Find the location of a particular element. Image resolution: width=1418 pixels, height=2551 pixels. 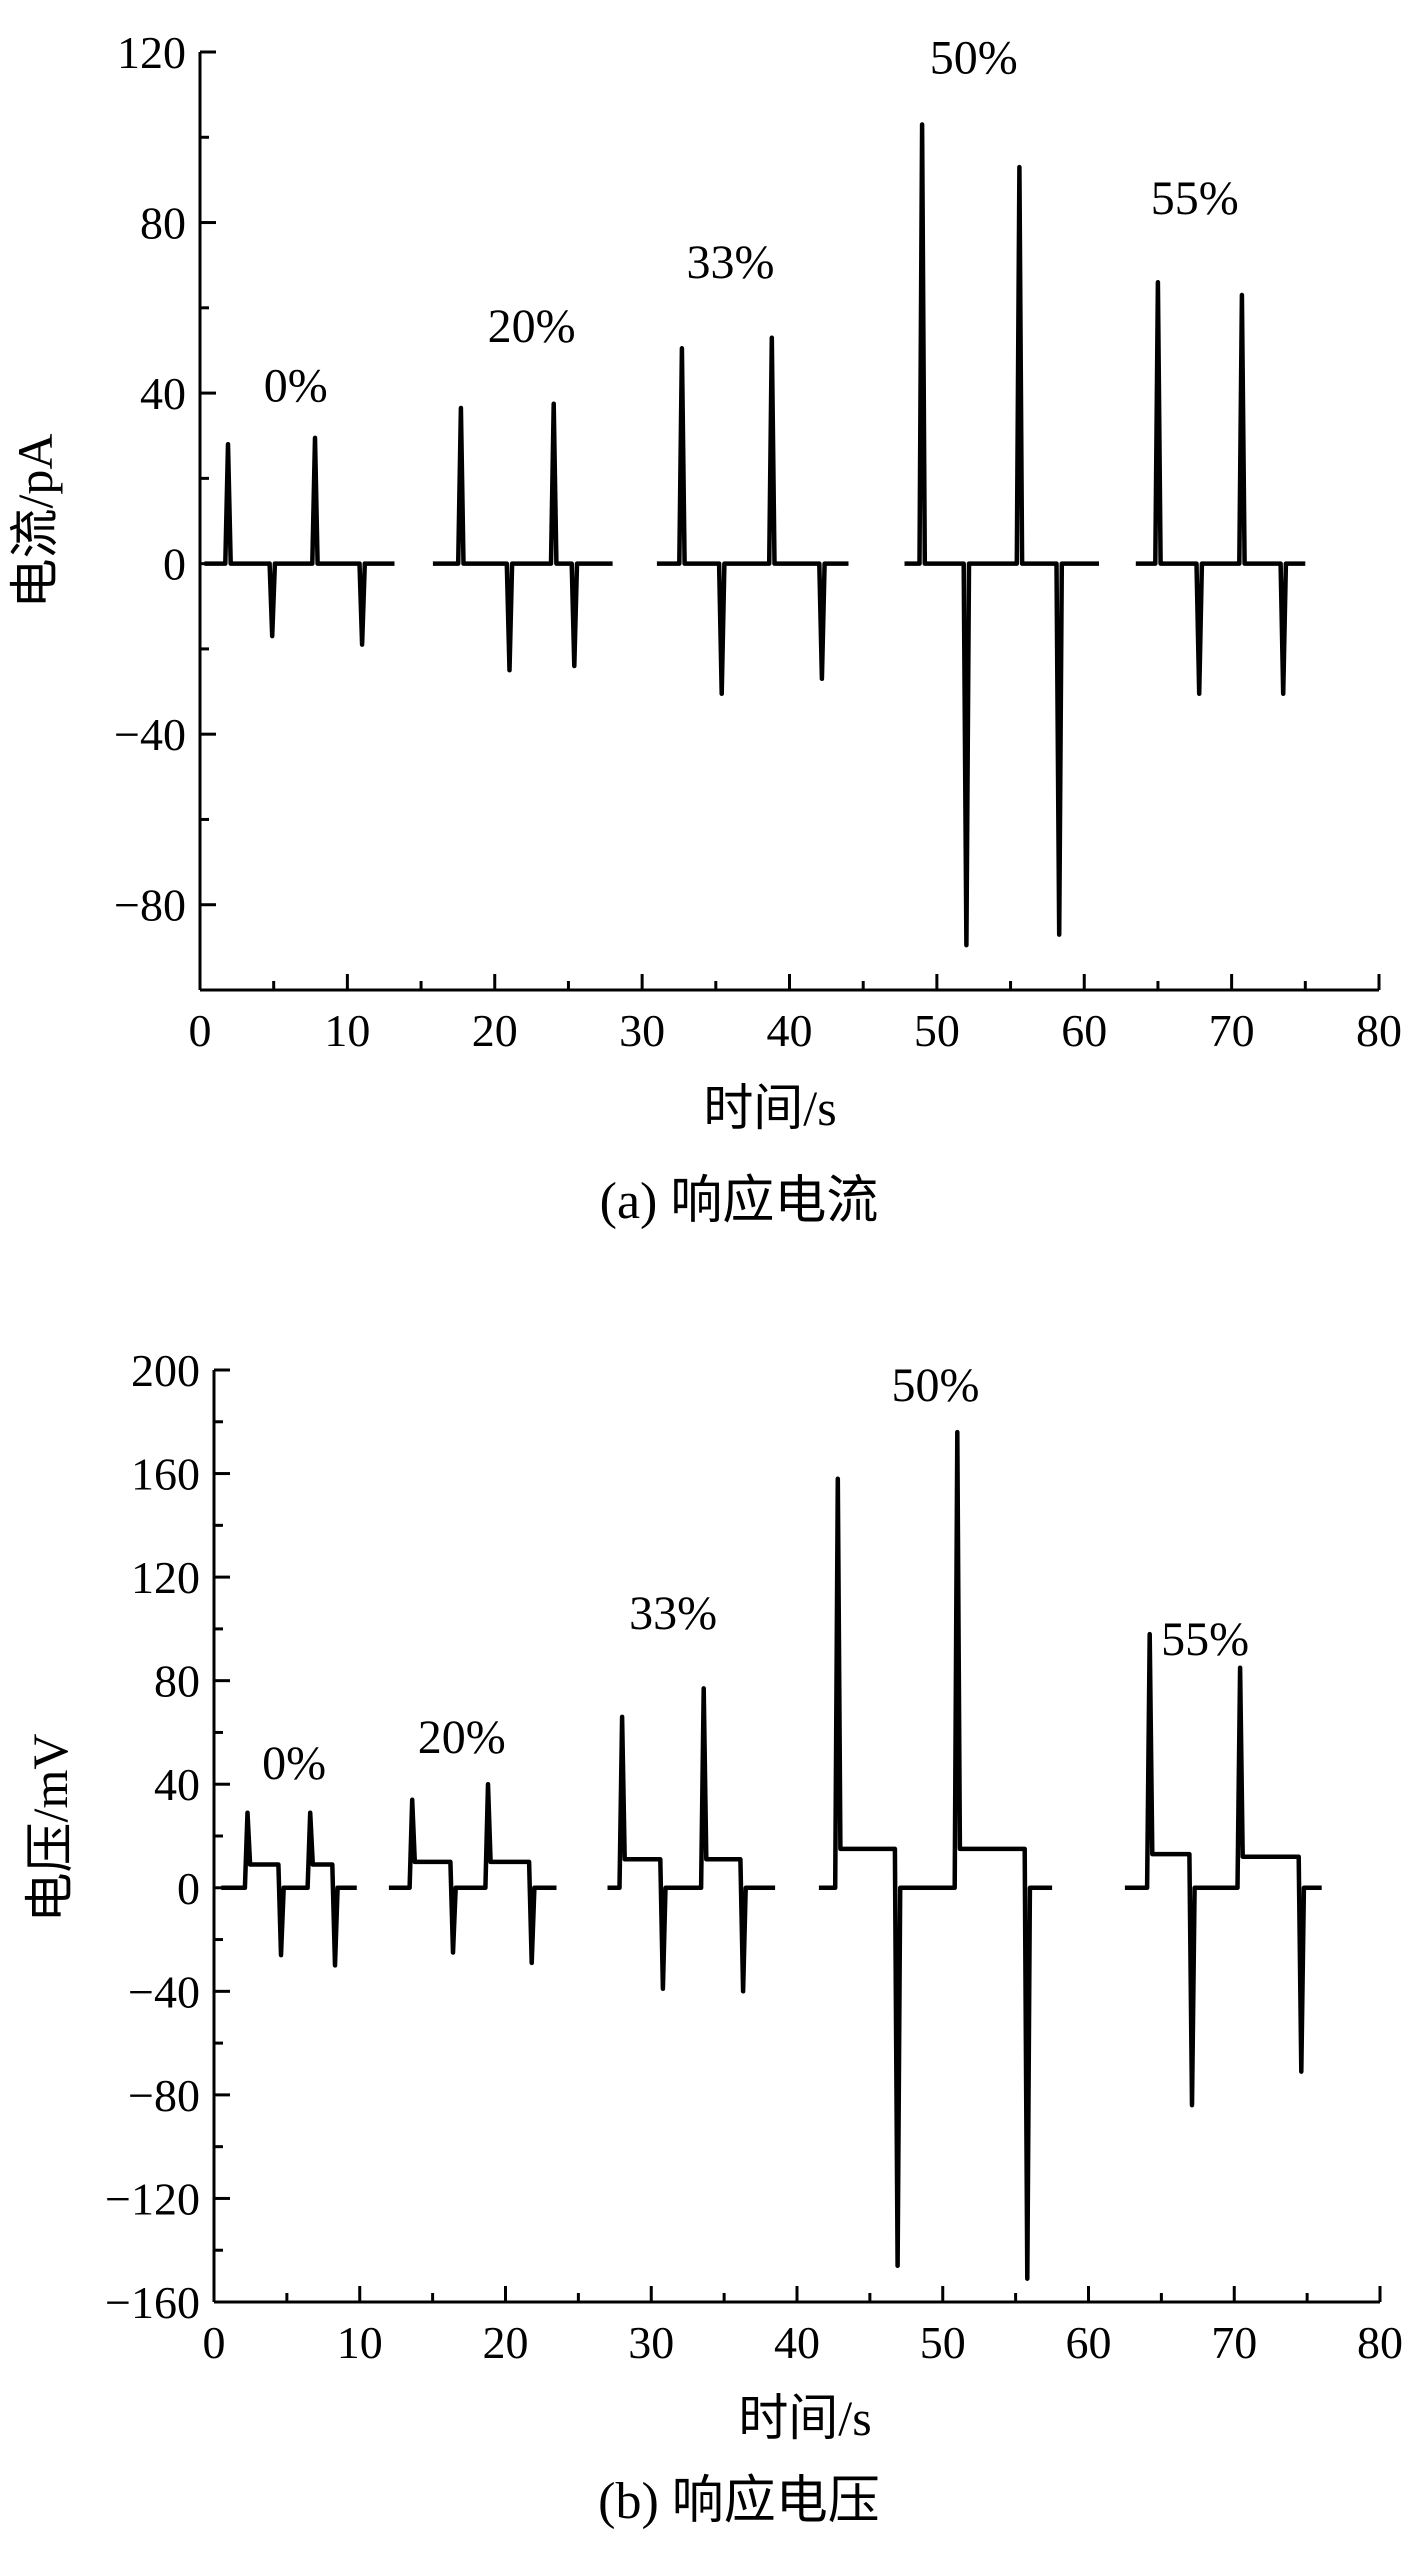

panel-b-y-tick-label: −80 is located at coordinates (164, 2095).